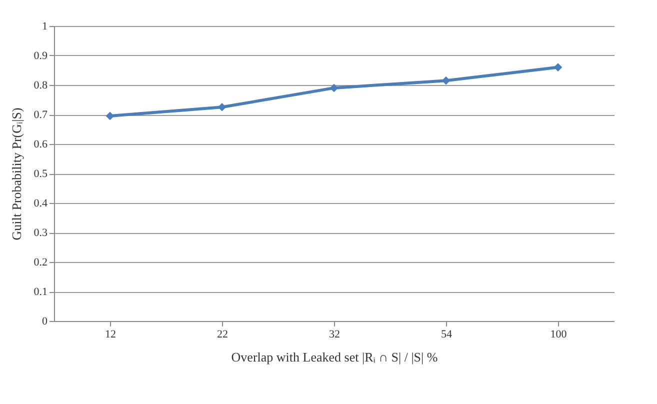 The height and width of the screenshot is (404, 657). Describe the element at coordinates (222, 334) in the screenshot. I see `x-tick-label: 22` at that location.